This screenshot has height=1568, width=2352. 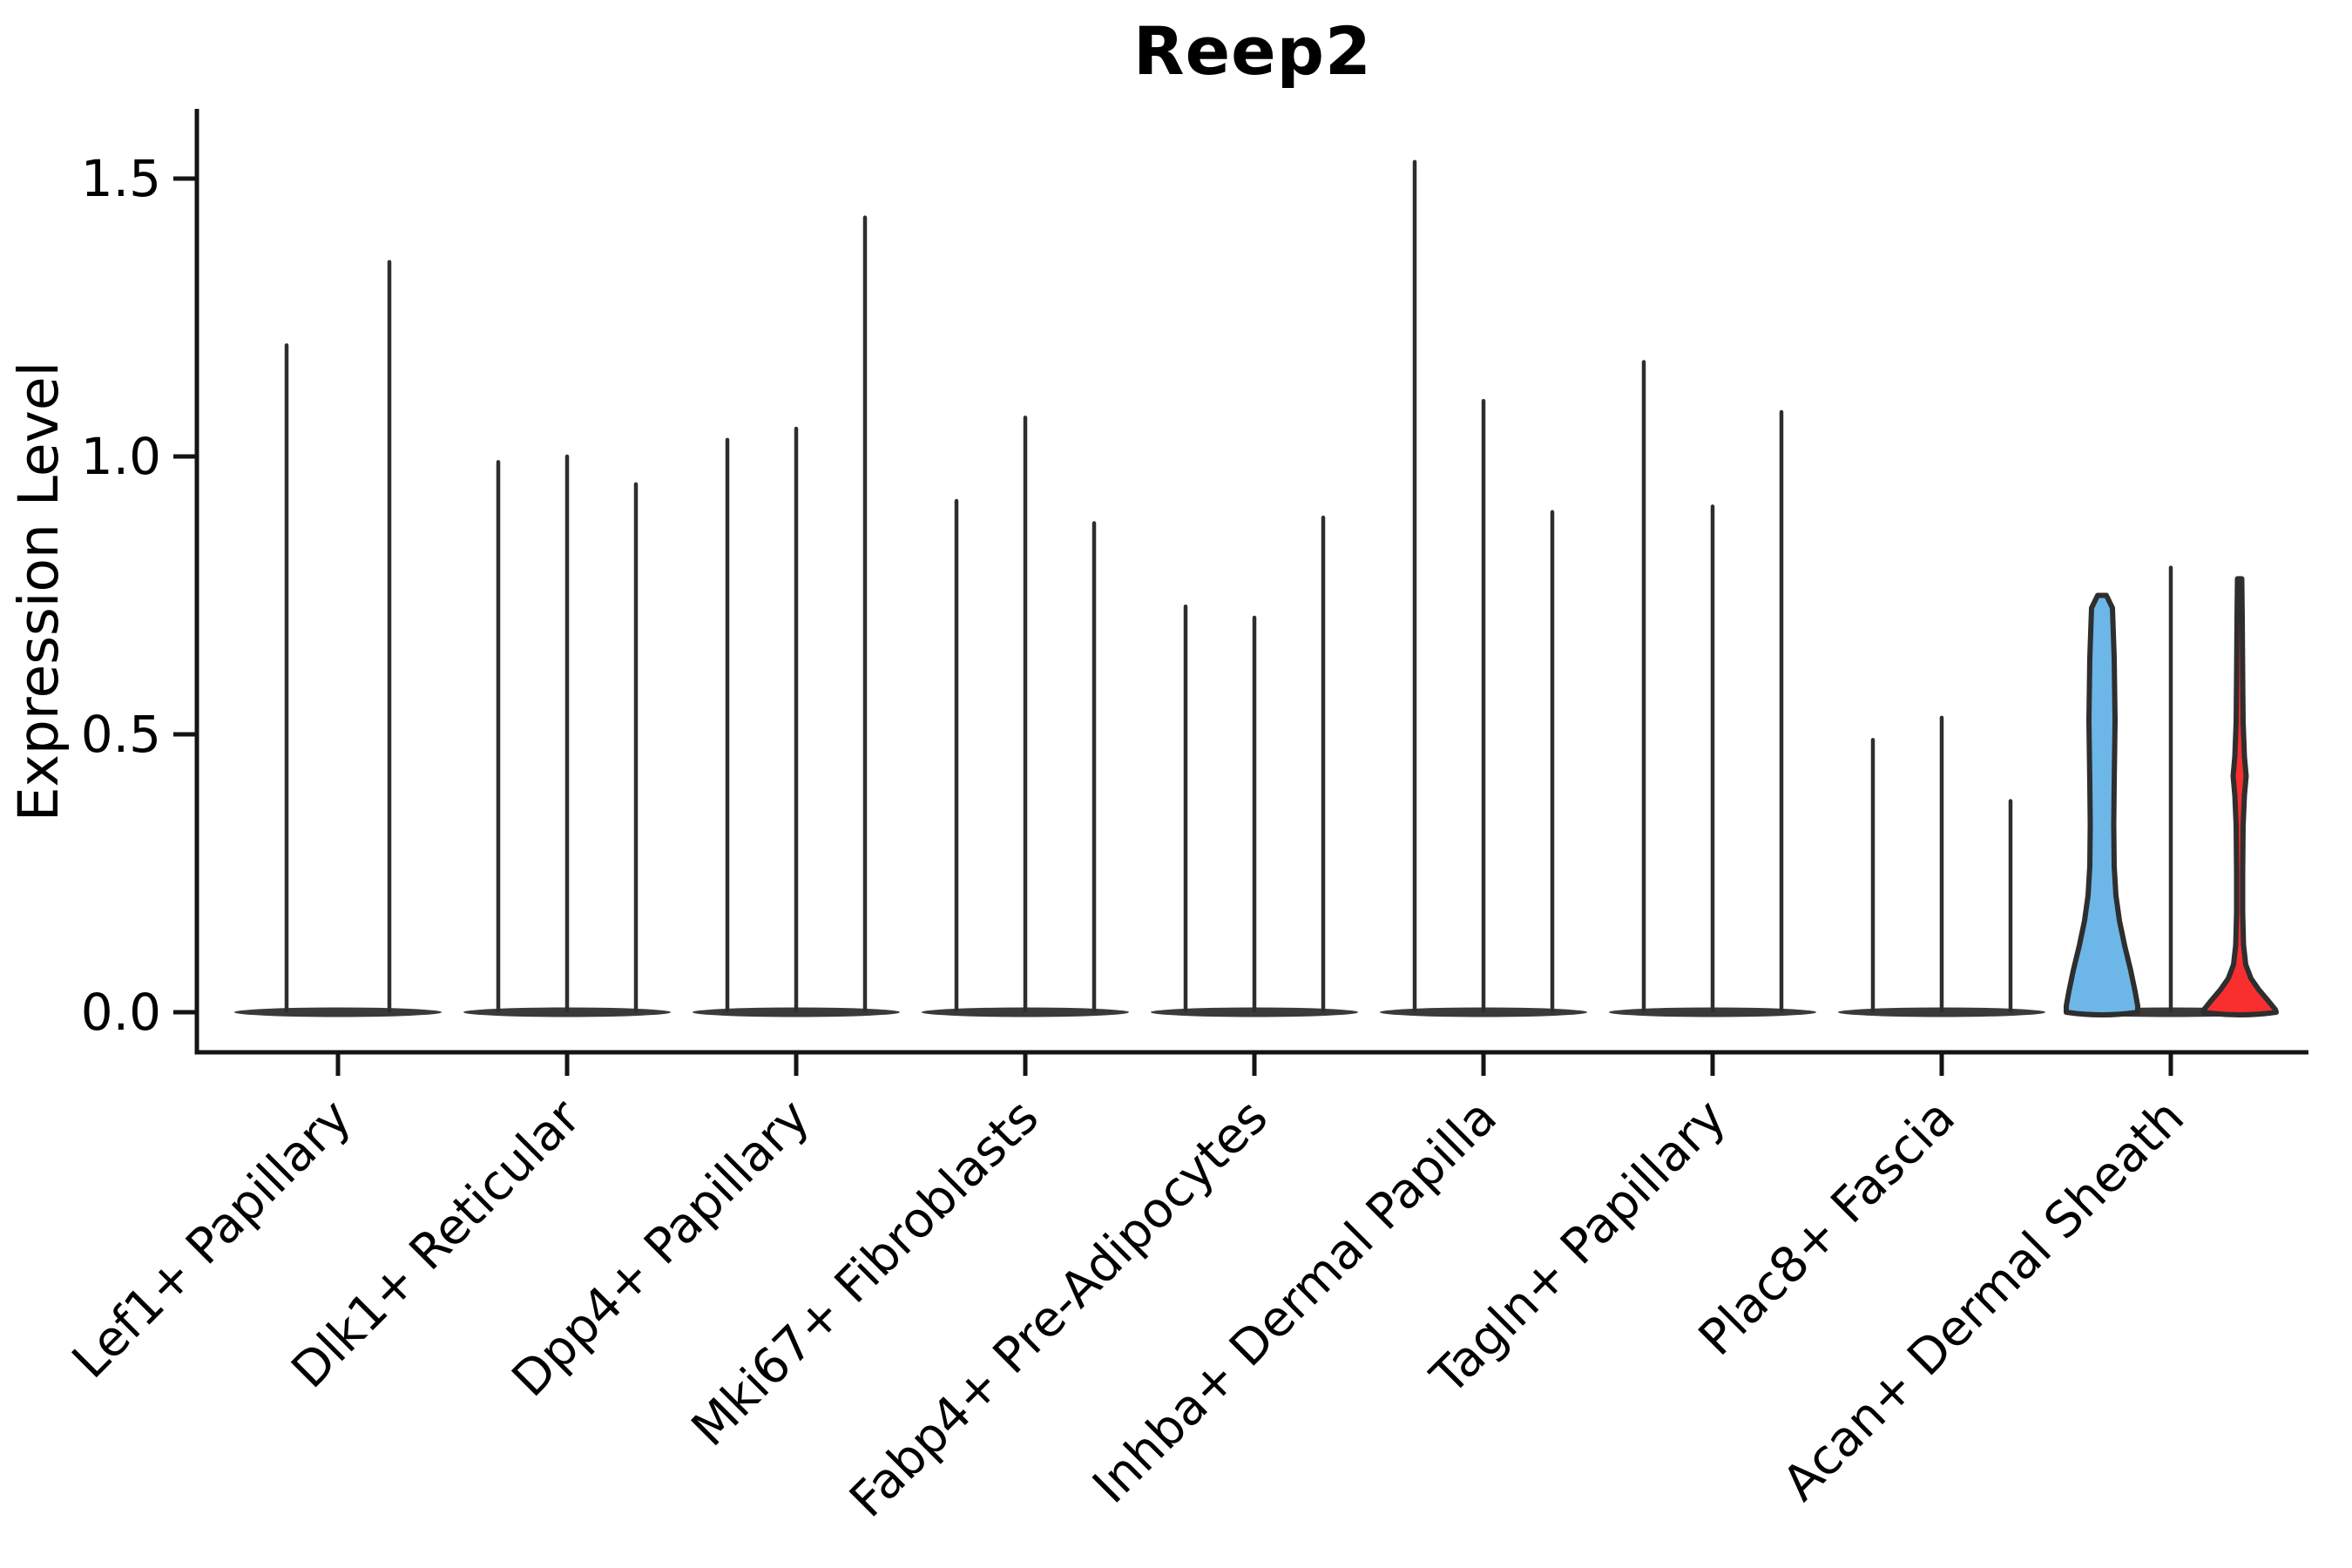 I want to click on violin-base-band, so click(x=338, y=1012).